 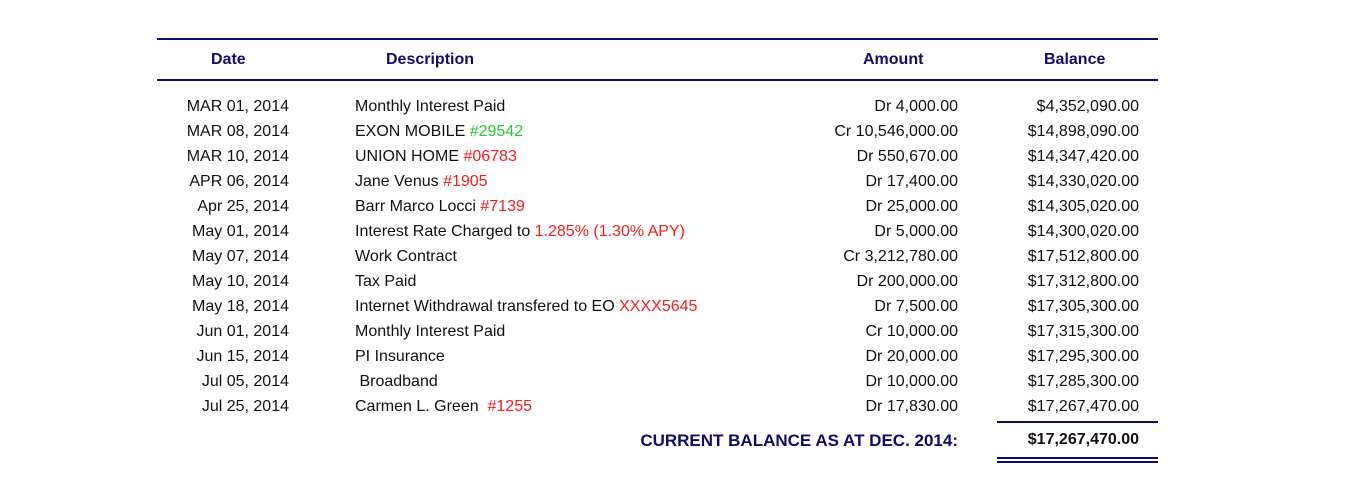 I want to click on row-amount: Cr 10,000.00, so click(x=911, y=331).